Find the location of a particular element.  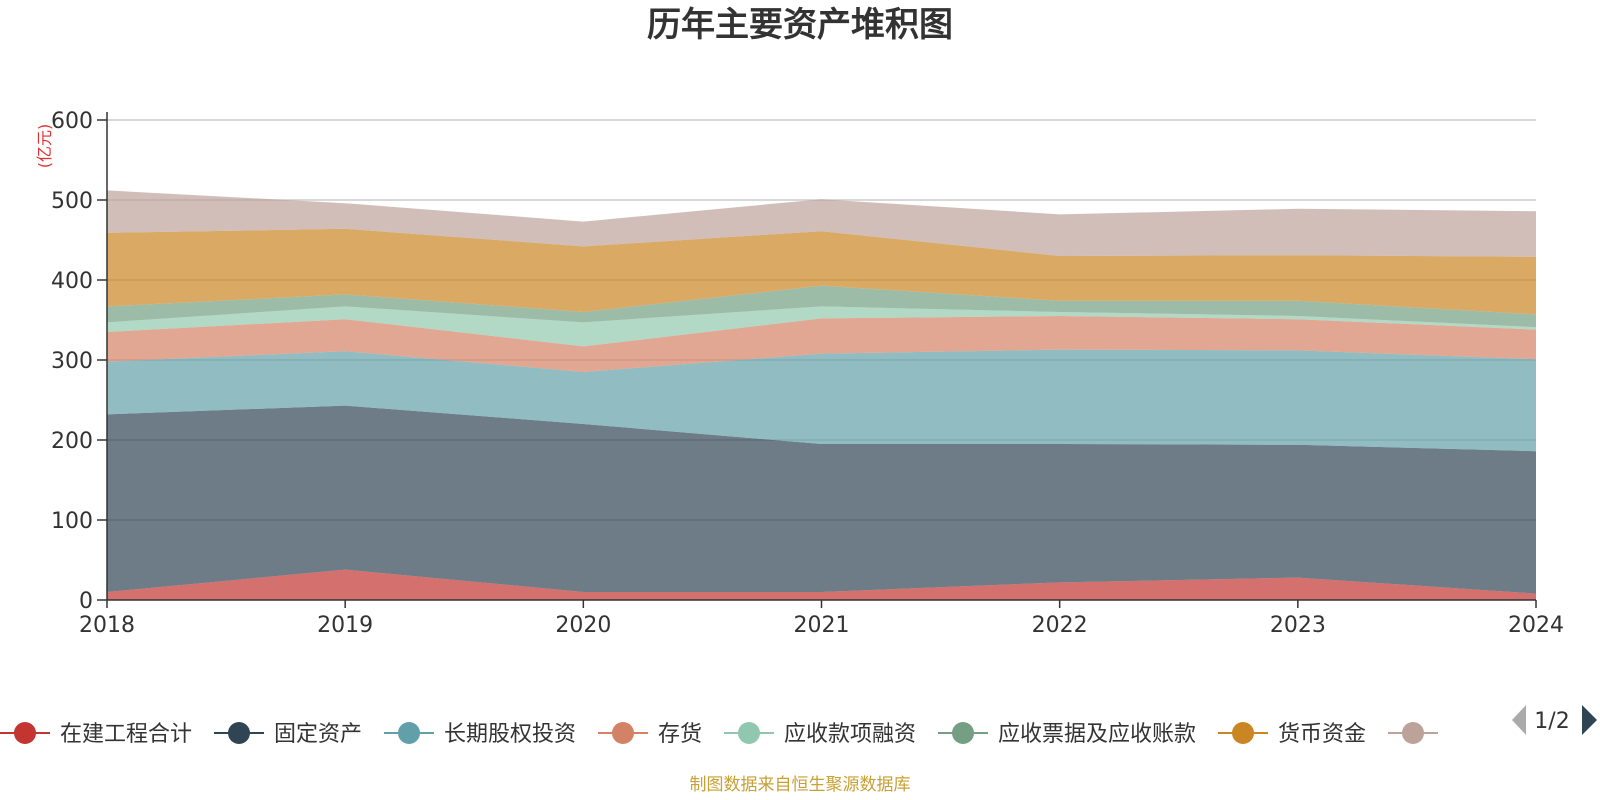

legend-item-6: 应收票据及应收账款 is located at coordinates (1067, 734).